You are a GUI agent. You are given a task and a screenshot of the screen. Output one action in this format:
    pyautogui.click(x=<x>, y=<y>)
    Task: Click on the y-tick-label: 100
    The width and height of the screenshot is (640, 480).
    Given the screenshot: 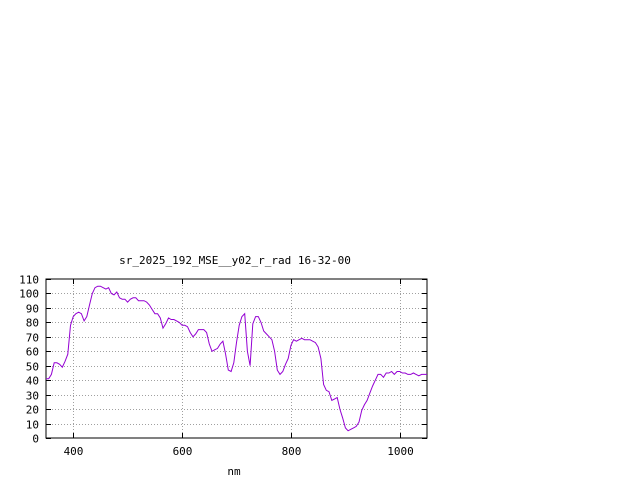 What is the action you would take?
    pyautogui.click(x=29, y=294)
    